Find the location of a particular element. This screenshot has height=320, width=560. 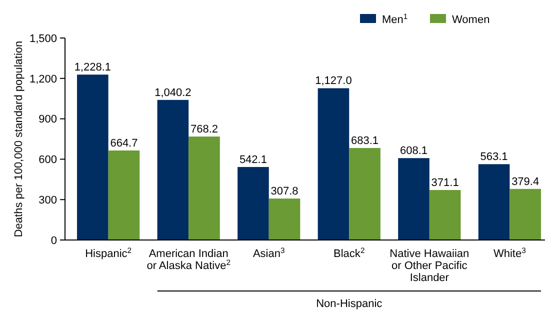

data-label: 664.7 is located at coordinates (124, 143).